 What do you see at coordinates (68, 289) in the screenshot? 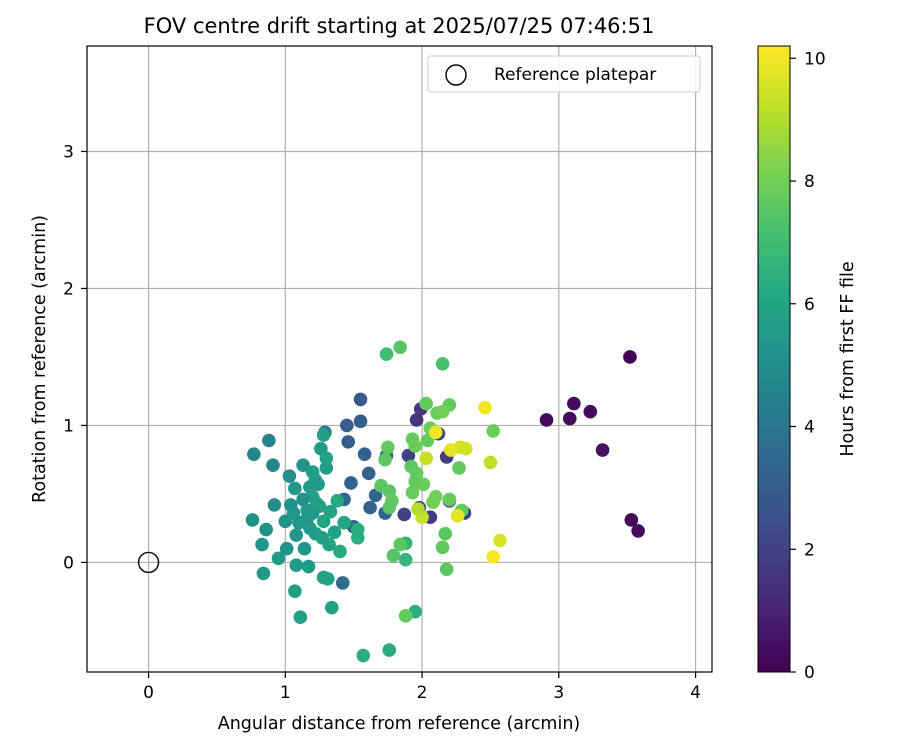
I see `y-tick-label: 2` at bounding box center [68, 289].